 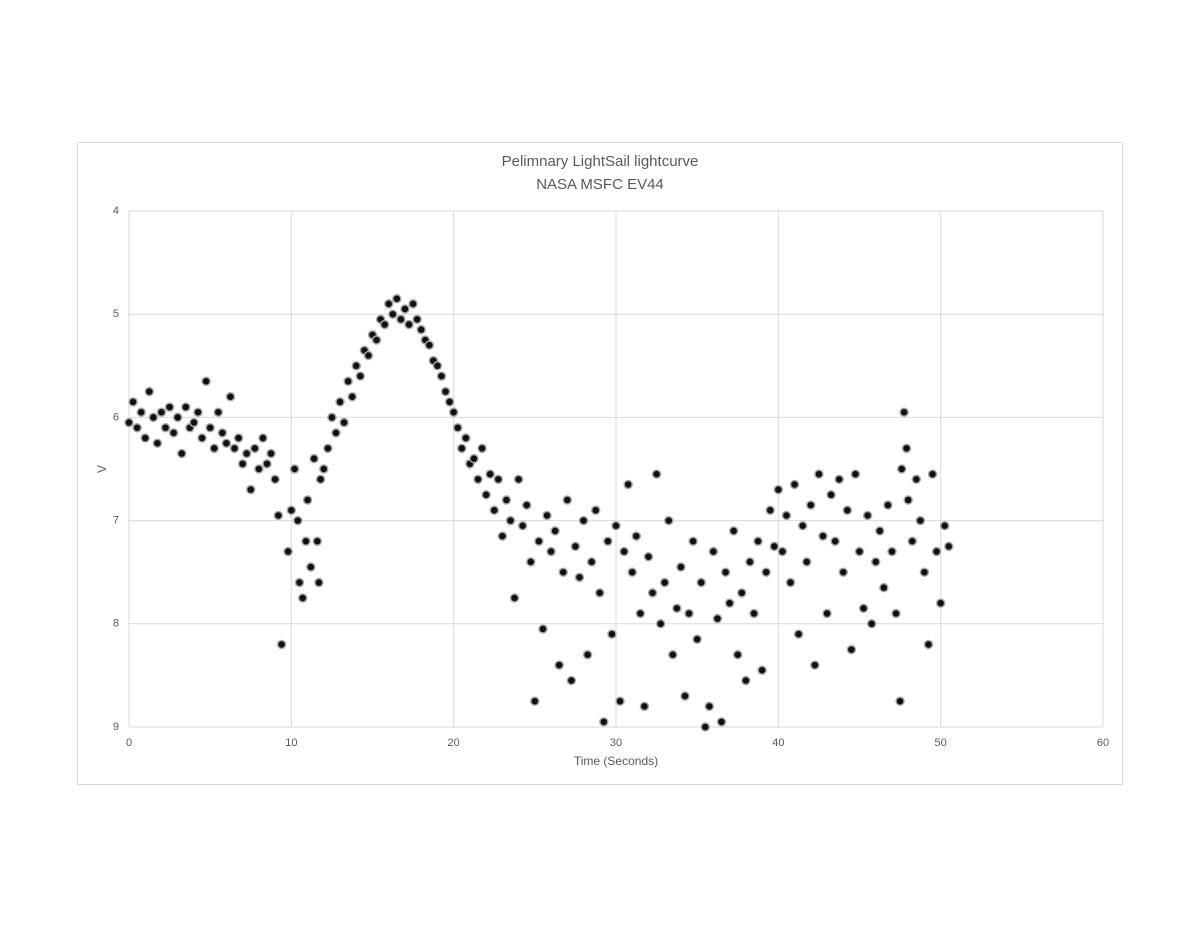 What do you see at coordinates (116, 624) in the screenshot?
I see `y-tick-label: 8` at bounding box center [116, 624].